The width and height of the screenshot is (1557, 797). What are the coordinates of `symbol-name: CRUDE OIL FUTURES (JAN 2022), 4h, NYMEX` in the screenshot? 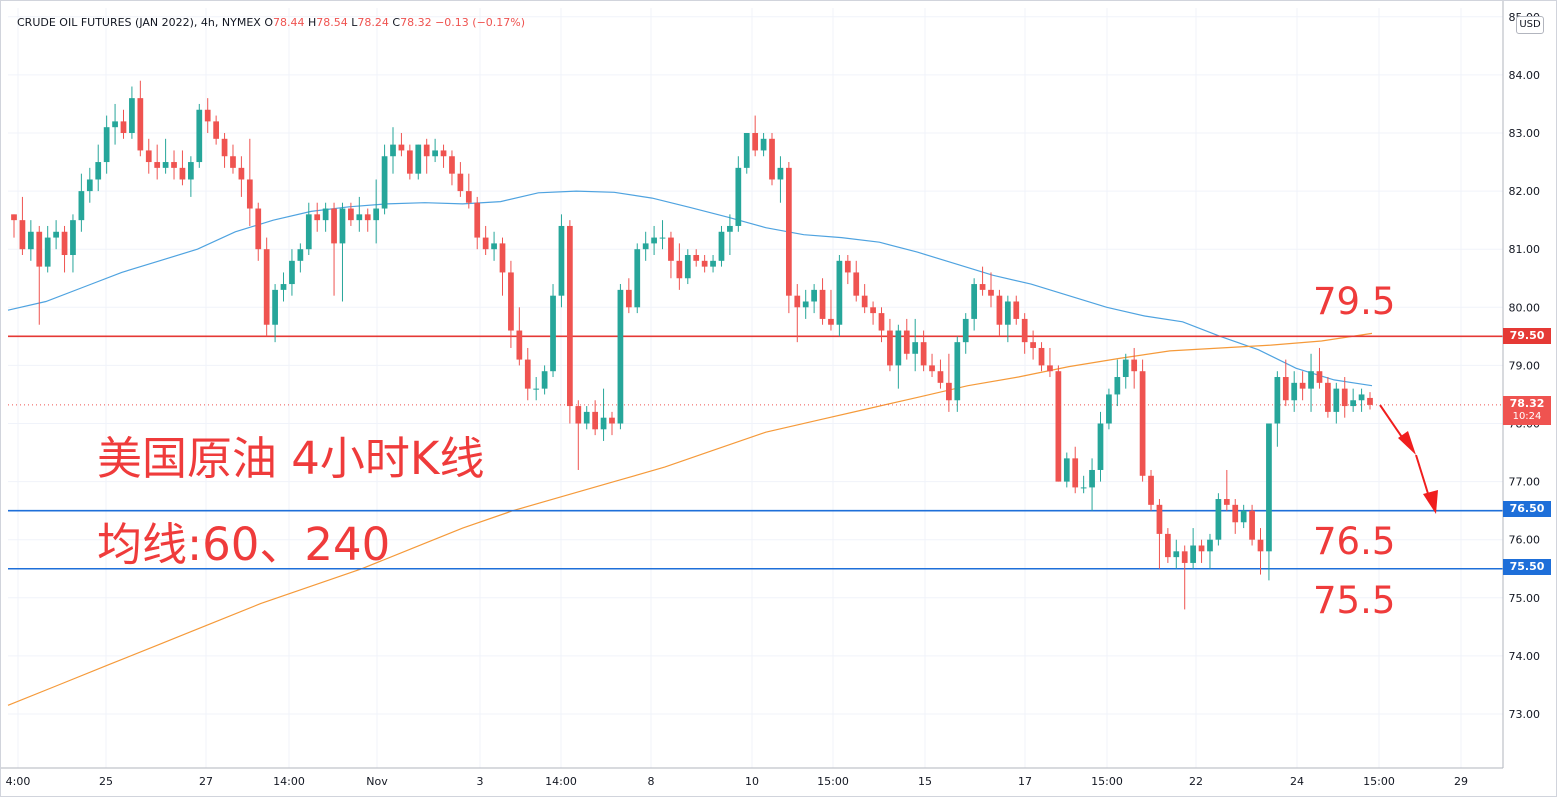 It's located at (139, 22).